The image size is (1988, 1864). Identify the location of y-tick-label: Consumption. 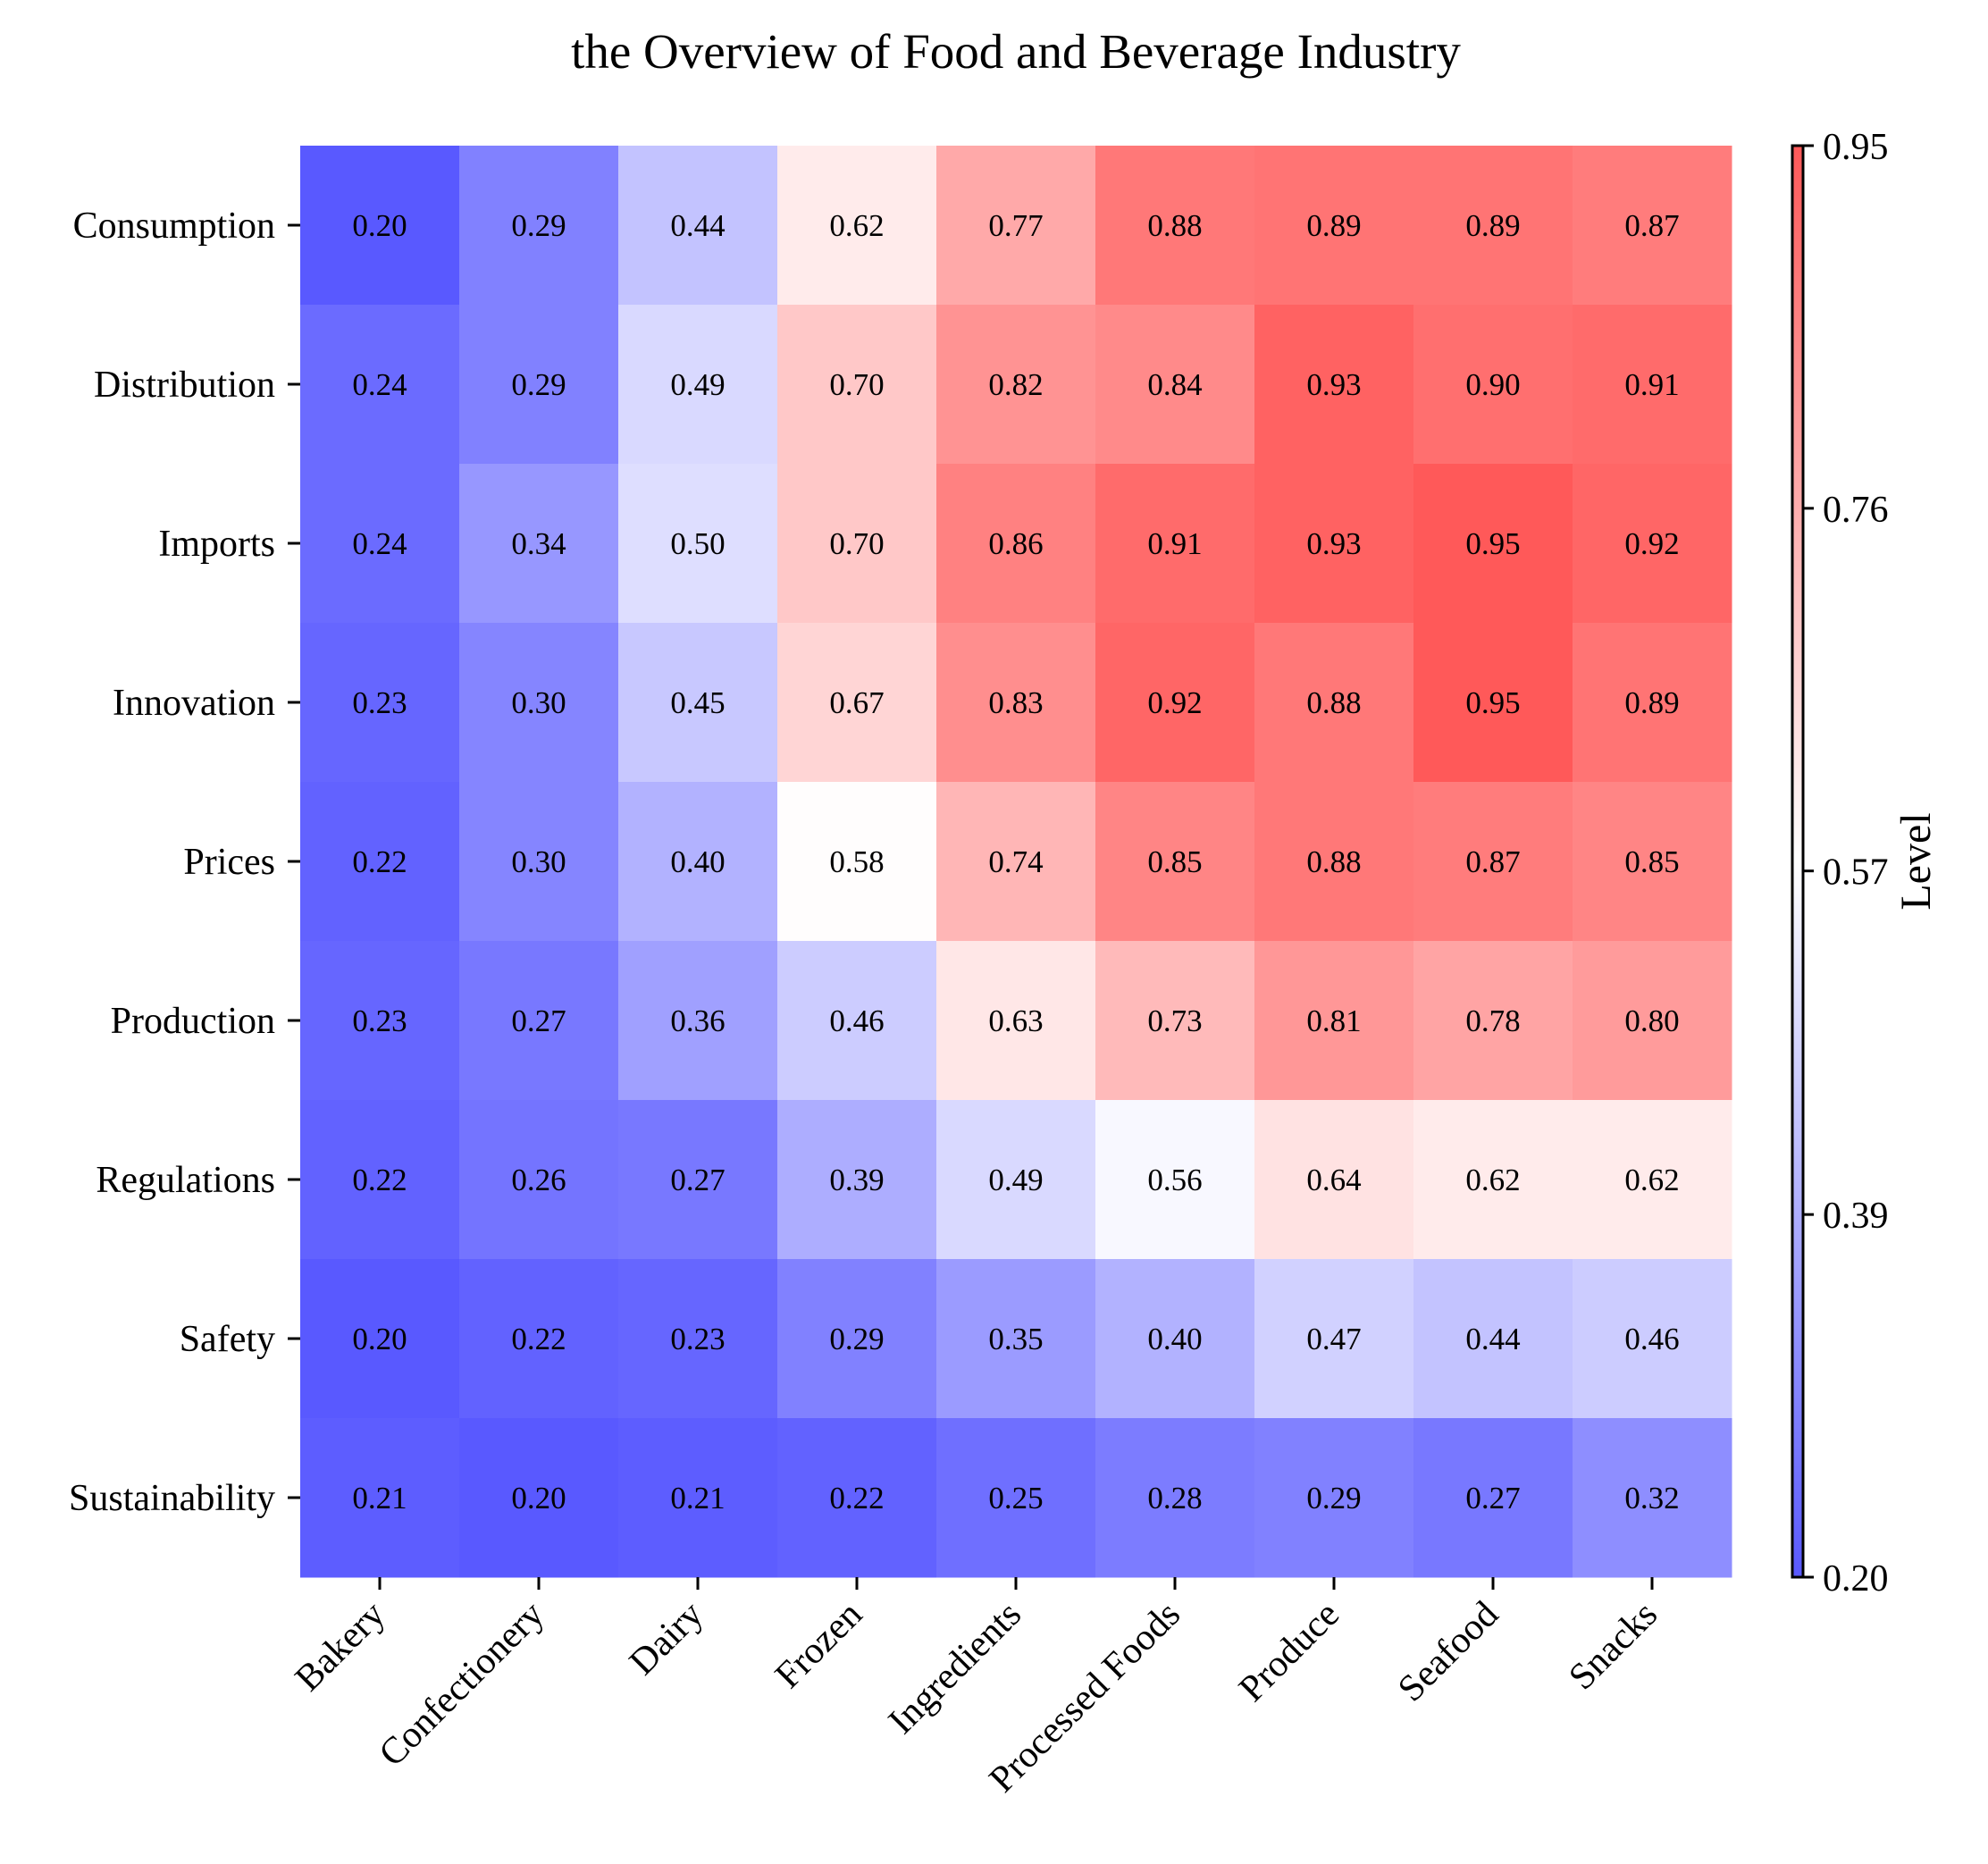
(174, 226).